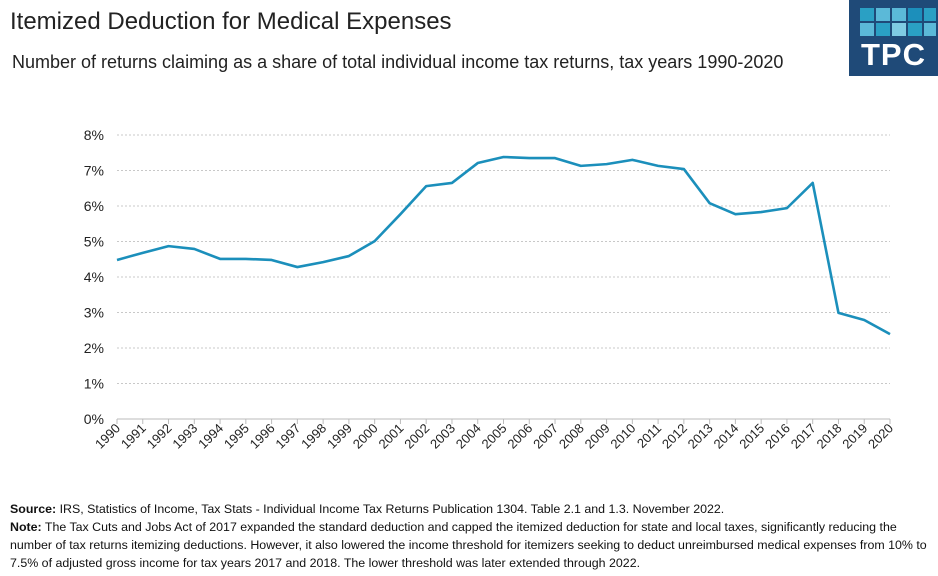 This screenshot has height=576, width=938. I want to click on x-tick-label: 2017, so click(803, 436).